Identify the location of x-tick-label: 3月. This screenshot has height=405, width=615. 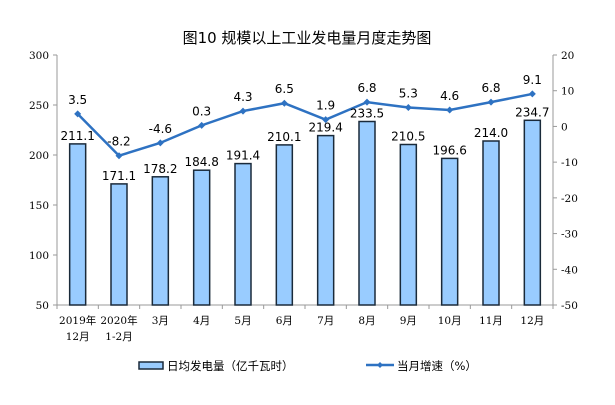
(160, 321).